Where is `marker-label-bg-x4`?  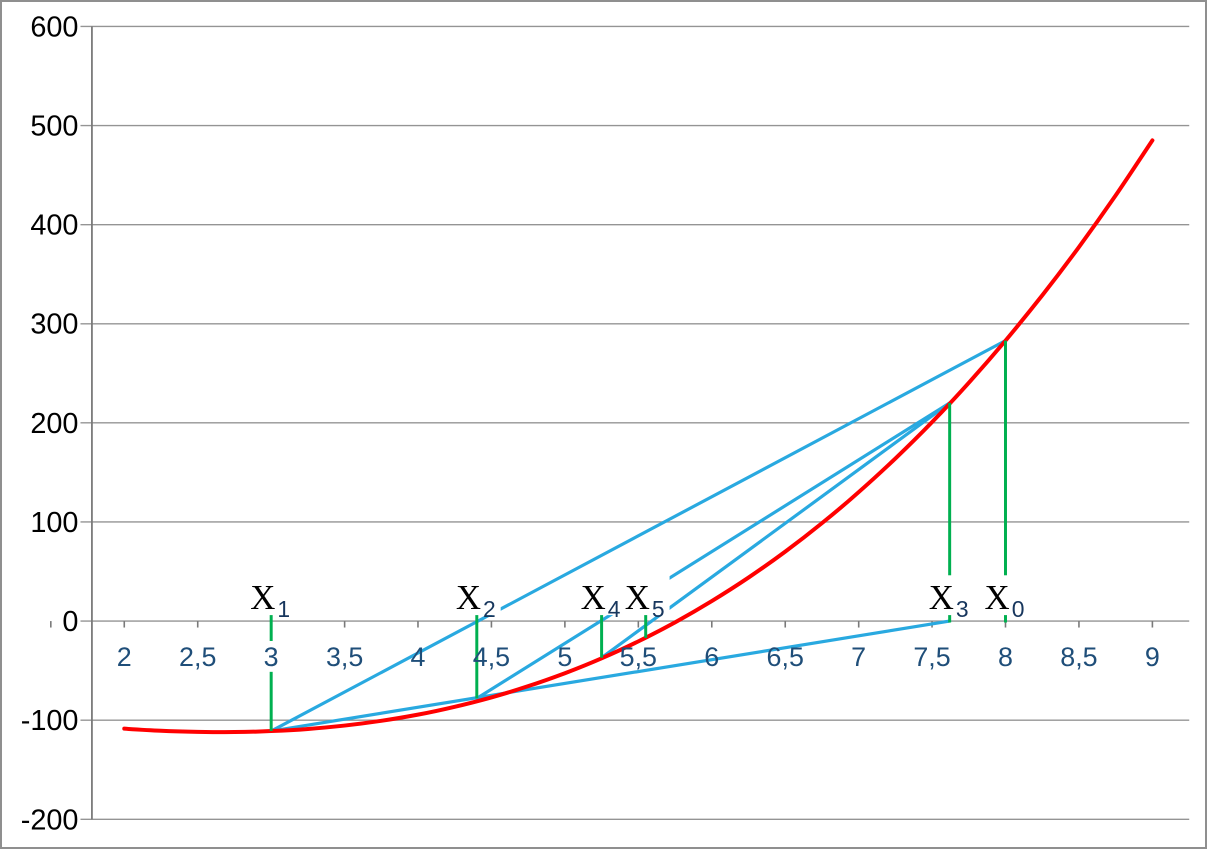 marker-label-bg-x4 is located at coordinates (602, 595).